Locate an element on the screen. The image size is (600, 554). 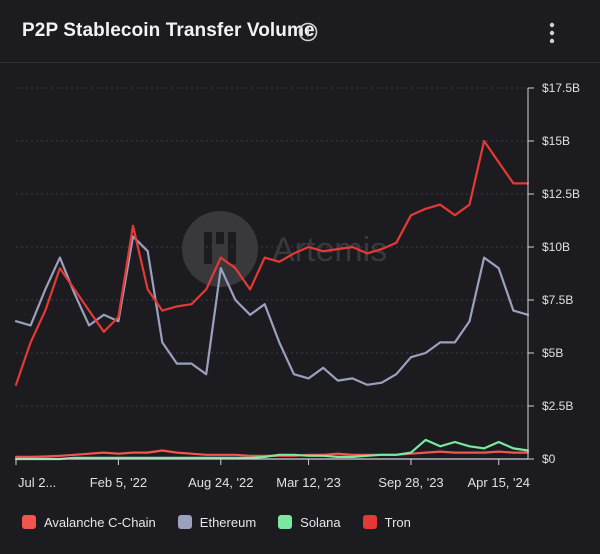
y-tick-label: $10B is located at coordinates (556, 247).